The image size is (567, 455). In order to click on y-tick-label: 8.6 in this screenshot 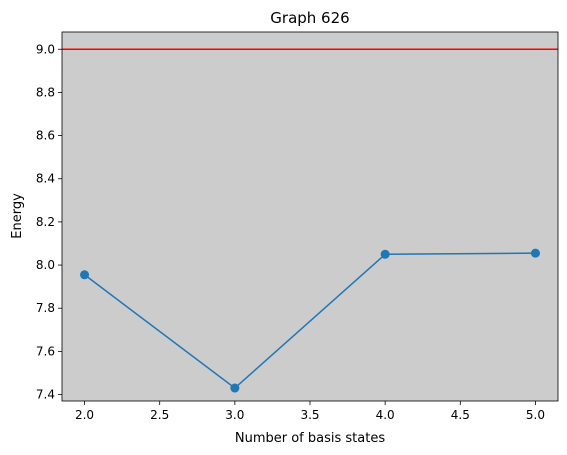, I will do `click(45, 136)`.